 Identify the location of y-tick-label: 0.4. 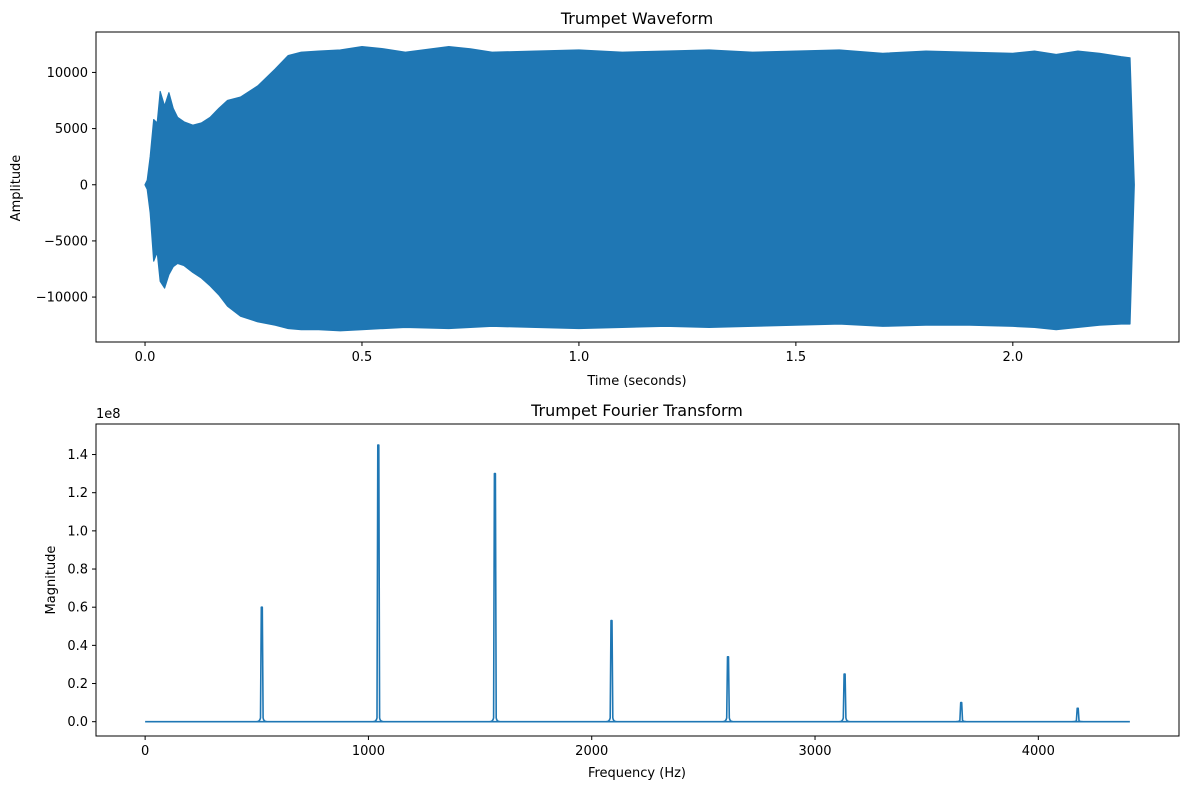
(77, 646).